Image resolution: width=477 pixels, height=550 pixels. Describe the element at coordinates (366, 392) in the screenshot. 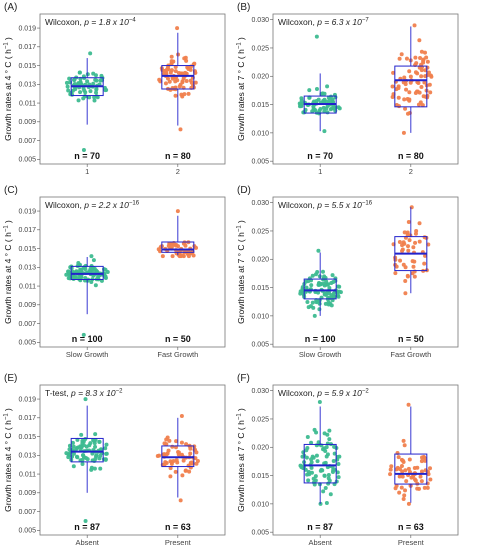

I see `p-exponent: −2` at that location.